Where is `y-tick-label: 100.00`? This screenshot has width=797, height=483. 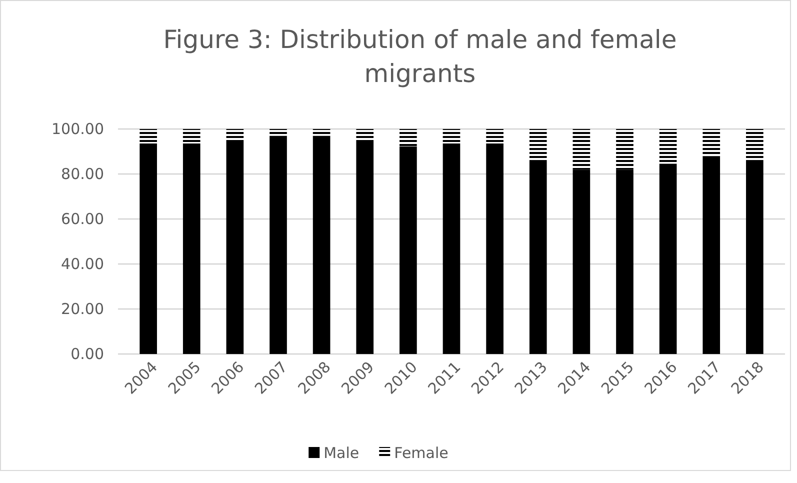
y-tick-label: 100.00 is located at coordinates (78, 129).